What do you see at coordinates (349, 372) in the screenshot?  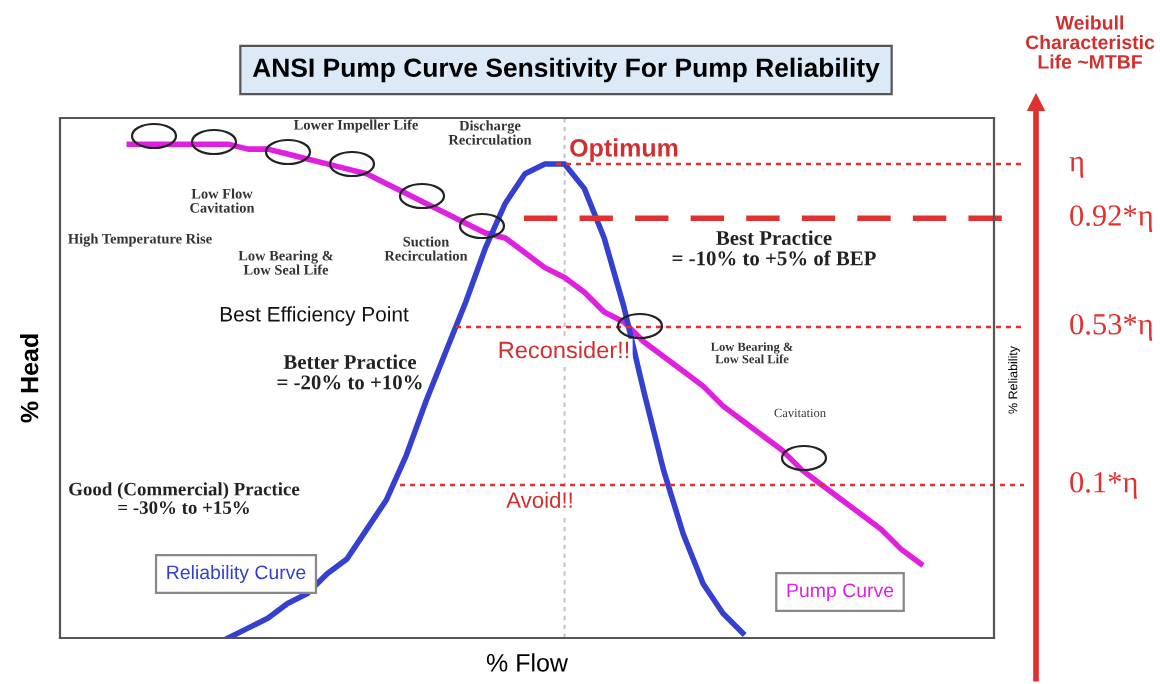 I see `annotation: Better Practice = -20% to +10%` at bounding box center [349, 372].